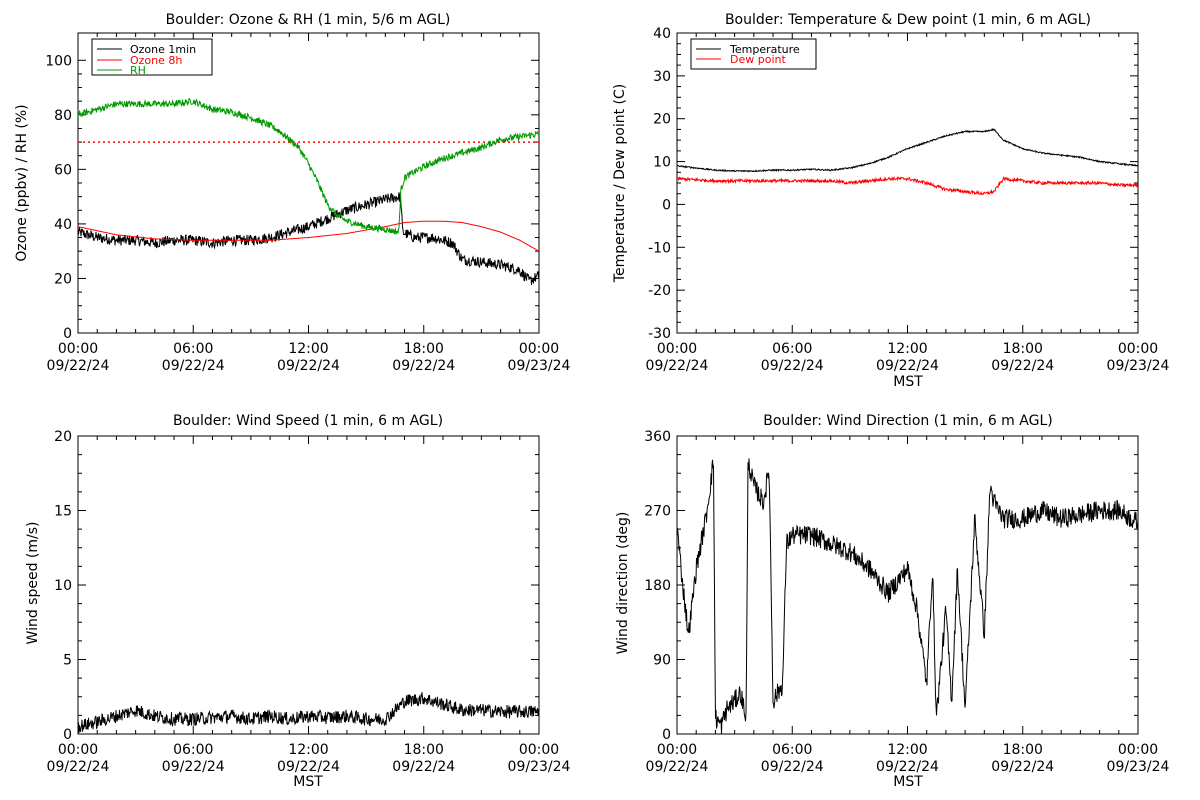 The height and width of the screenshot is (800, 1200). Describe the element at coordinates (308, 421) in the screenshot. I see `wind-speed-title: Boulder: Wind Speed (1 min, 6 m AGL)` at that location.